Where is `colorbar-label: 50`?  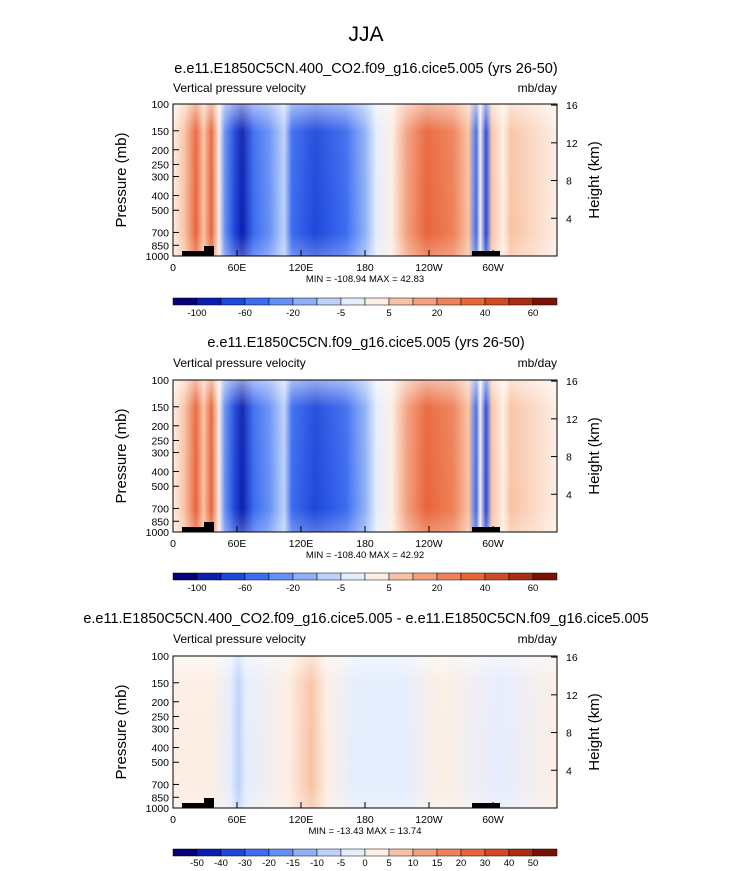
colorbar-label: 50 is located at coordinates (533, 863).